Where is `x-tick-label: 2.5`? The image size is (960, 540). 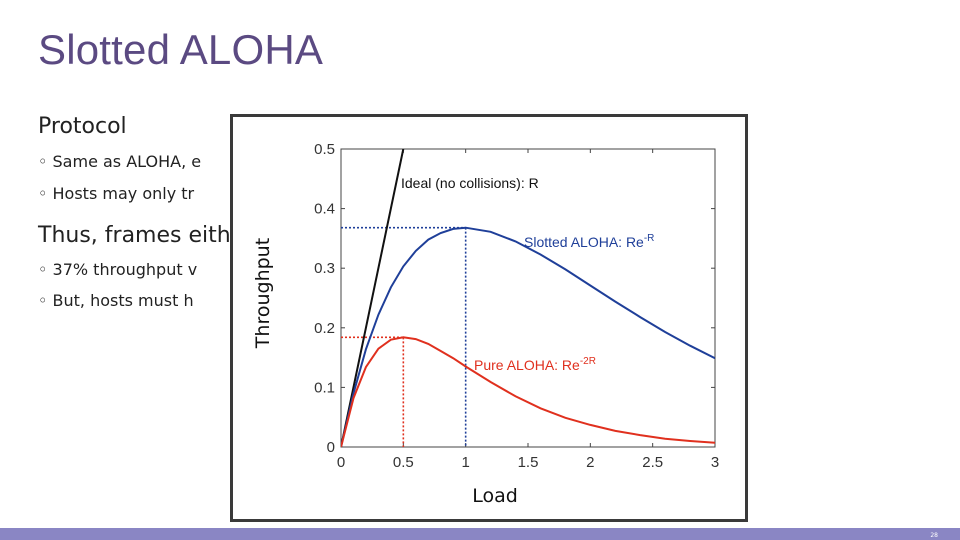 x-tick-label: 2.5 is located at coordinates (652, 462).